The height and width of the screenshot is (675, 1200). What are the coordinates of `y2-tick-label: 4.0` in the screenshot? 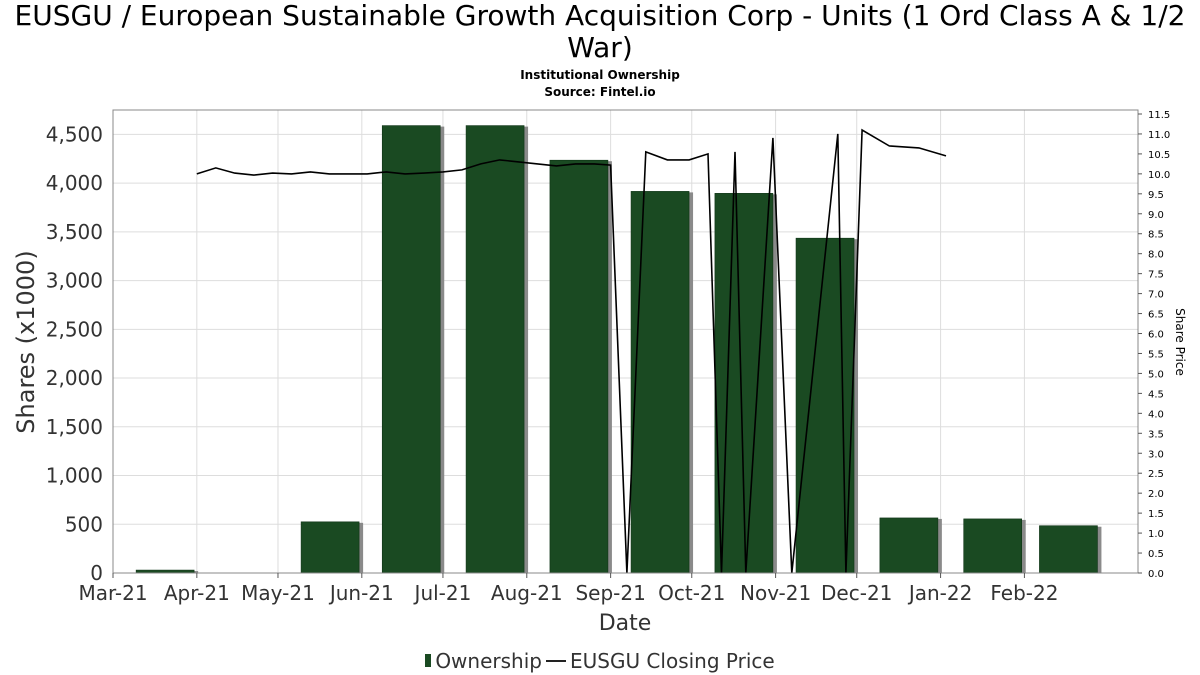 It's located at (1156, 414).